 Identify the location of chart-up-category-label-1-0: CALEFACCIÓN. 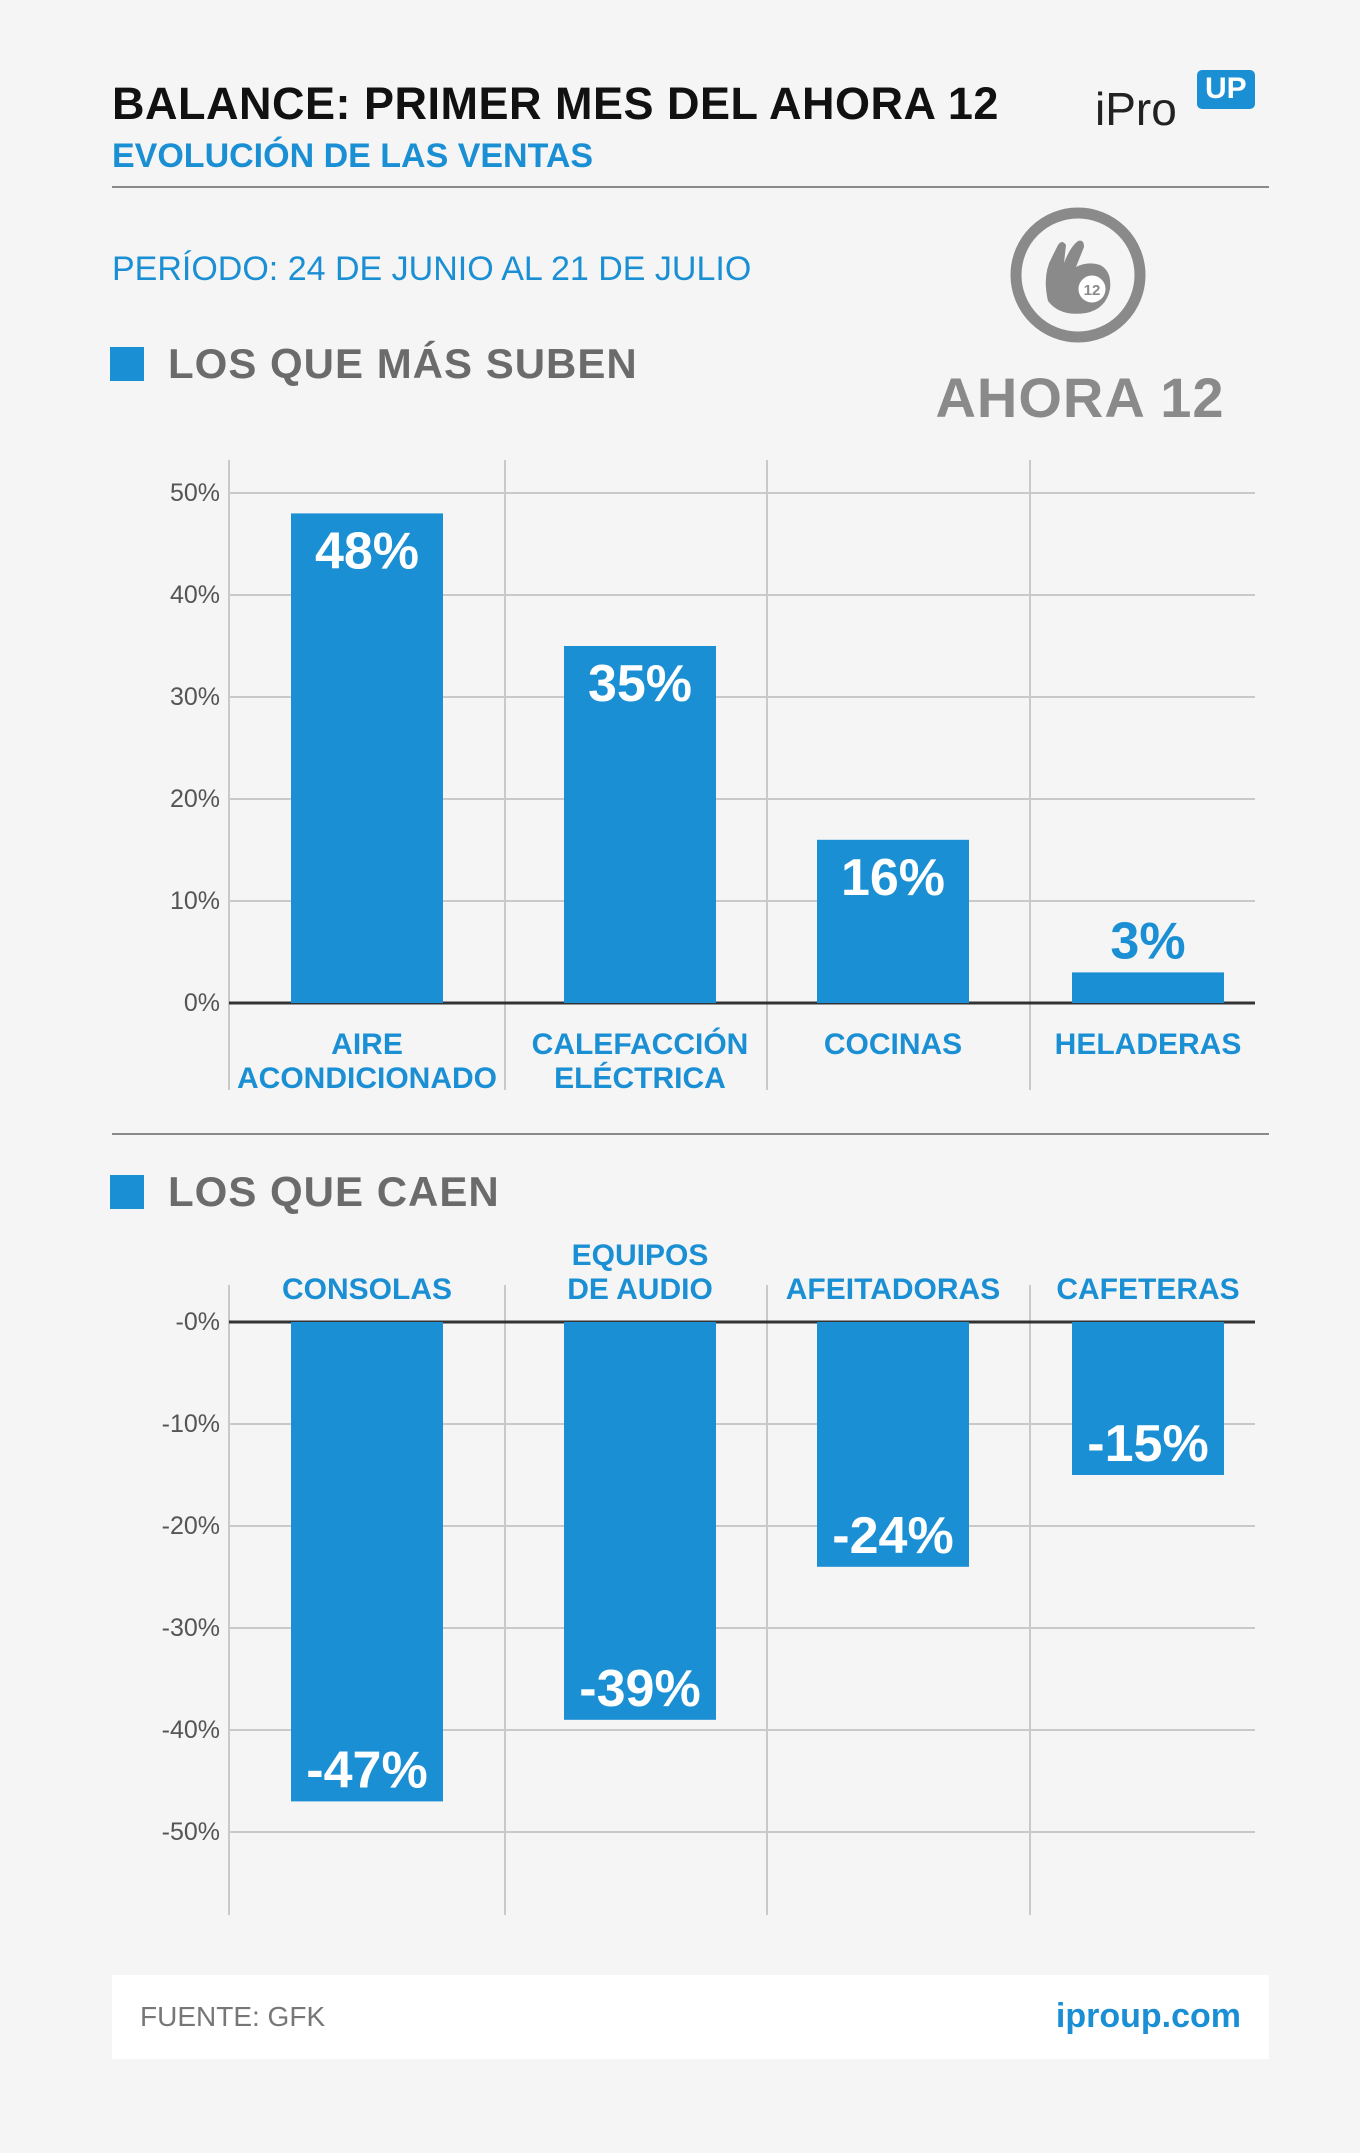
(640, 1044).